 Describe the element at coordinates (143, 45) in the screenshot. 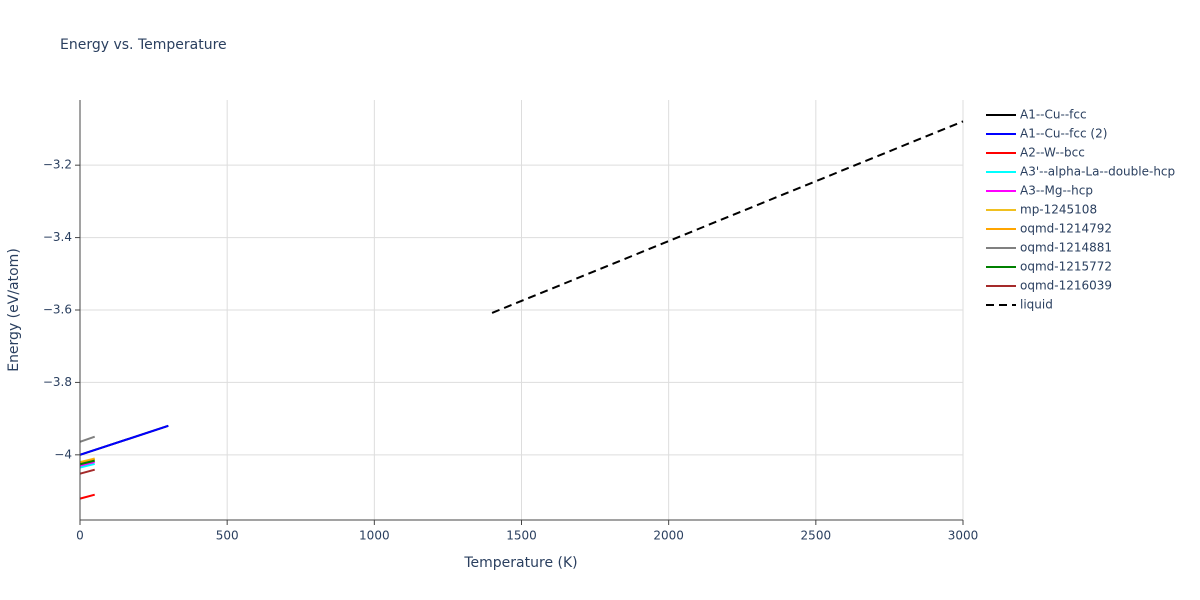

I see `chart-title: Energy vs. Temperature` at that location.